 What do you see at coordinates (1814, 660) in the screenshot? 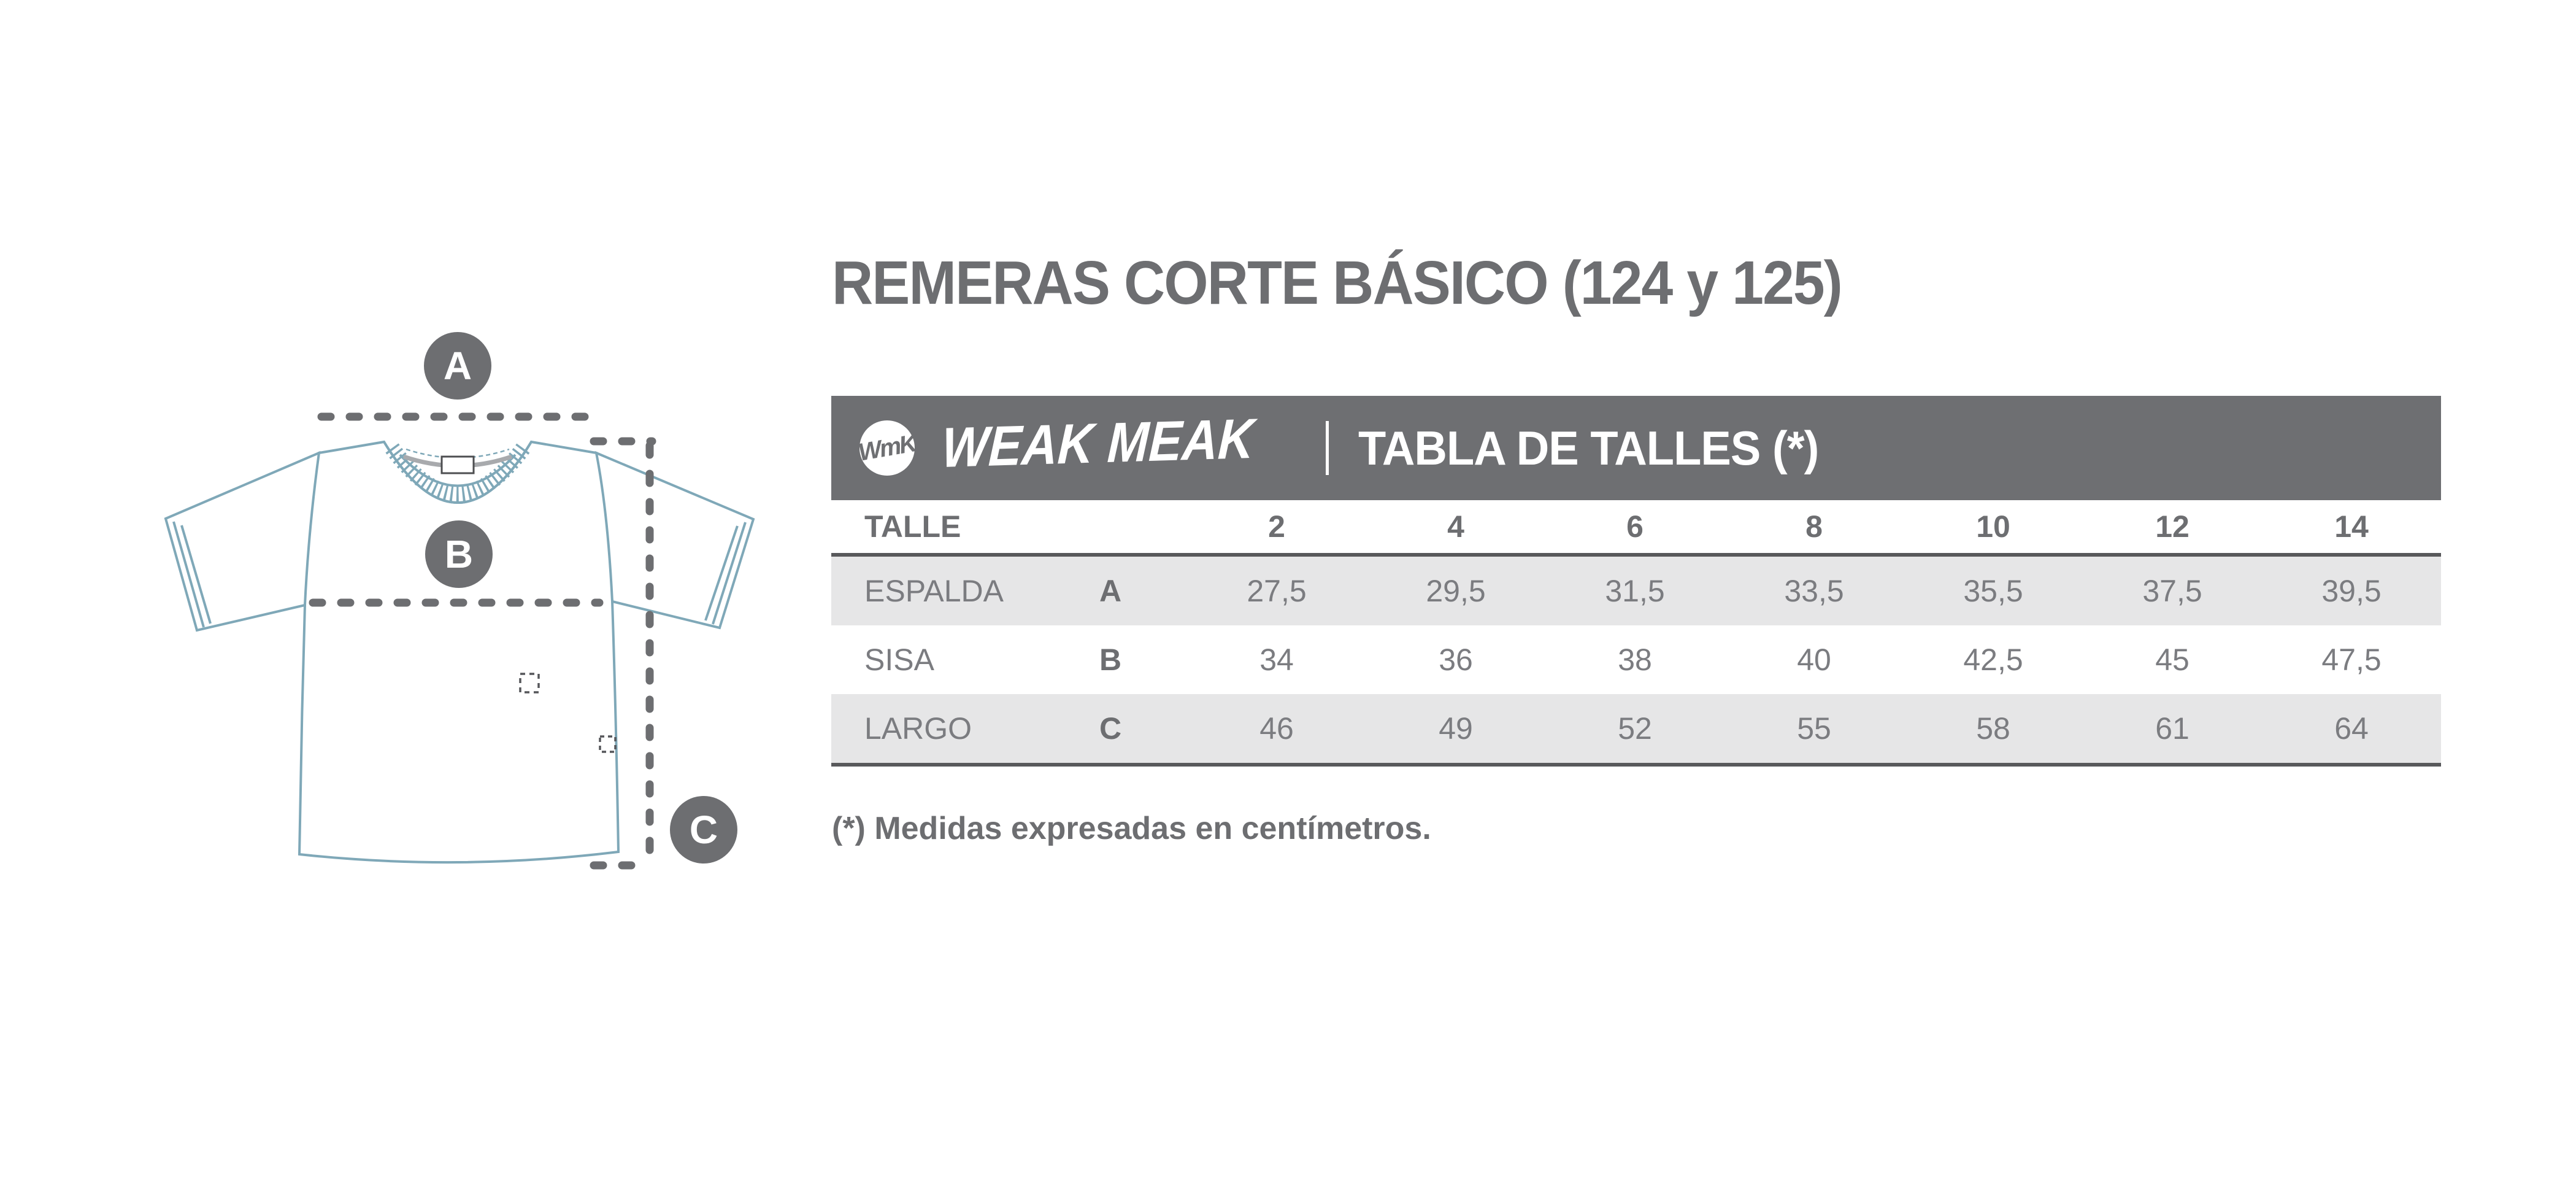
I see `cell-value: 40` at bounding box center [1814, 660].